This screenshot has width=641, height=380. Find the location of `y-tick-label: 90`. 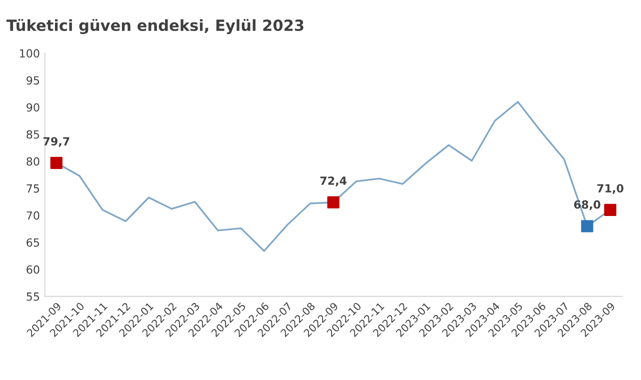

y-tick-label: 90 is located at coordinates (33, 107).